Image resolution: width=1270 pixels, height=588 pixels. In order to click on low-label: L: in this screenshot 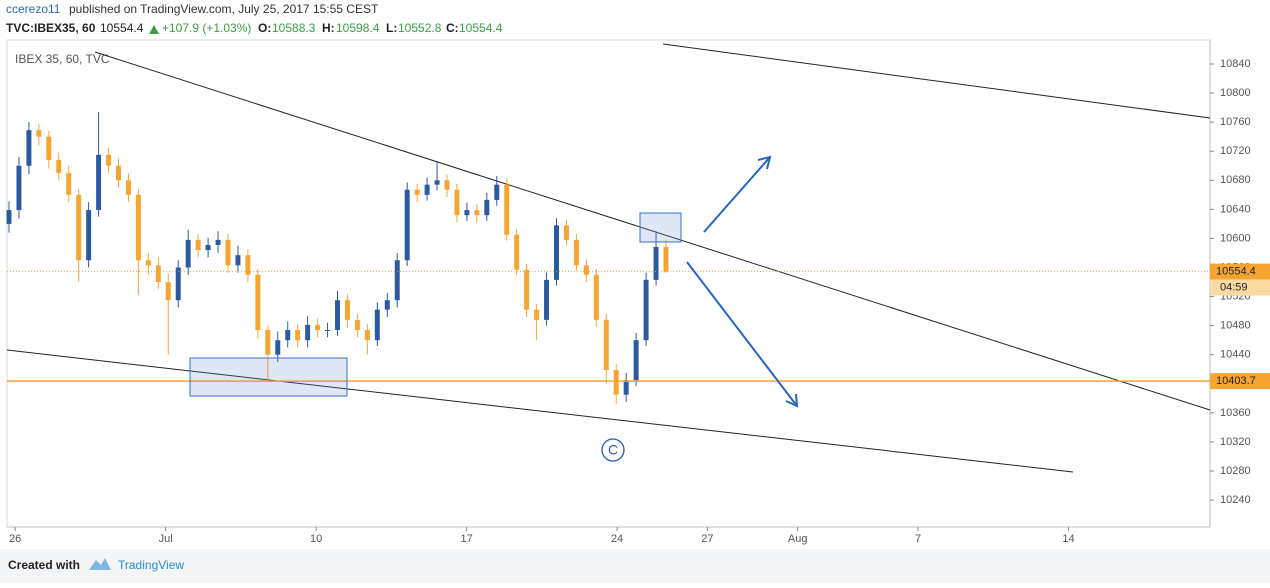, I will do `click(391, 28)`.